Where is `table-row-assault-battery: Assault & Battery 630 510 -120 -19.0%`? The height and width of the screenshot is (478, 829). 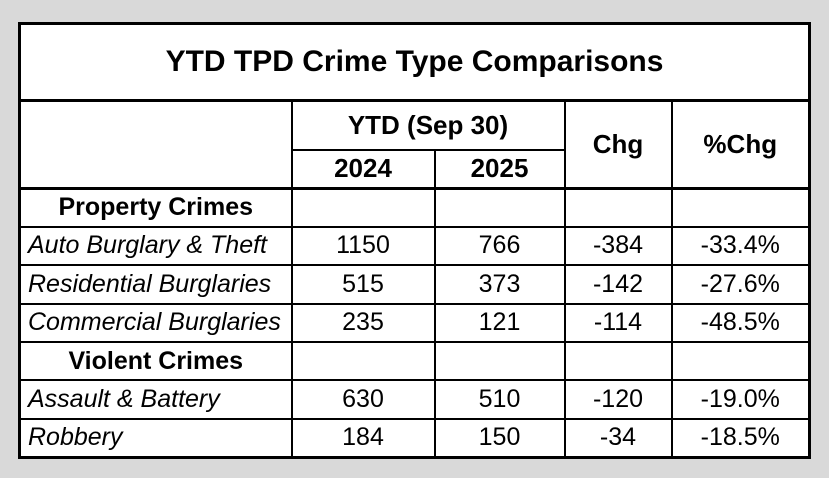 table-row-assault-battery: Assault & Battery 630 510 -120 -19.0% is located at coordinates (414, 399).